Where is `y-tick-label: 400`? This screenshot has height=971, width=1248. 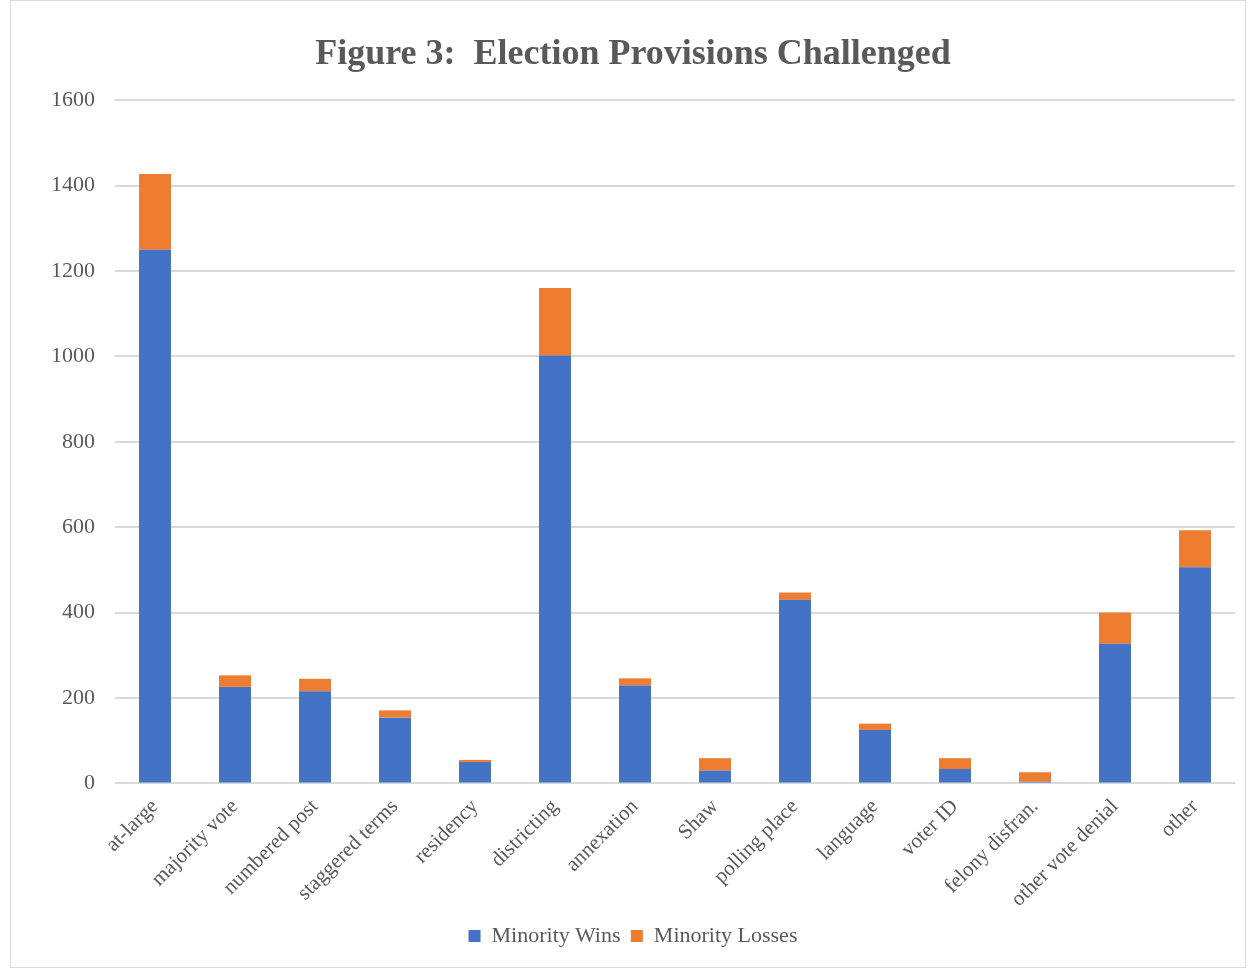 y-tick-label: 400 is located at coordinates (78, 611).